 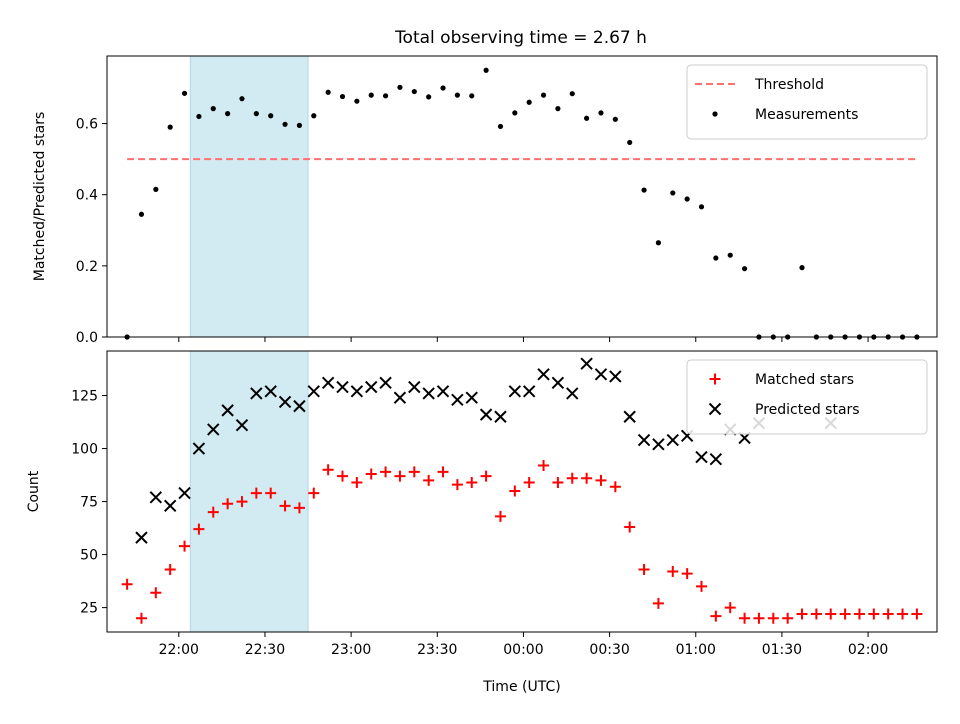 What do you see at coordinates (179, 650) in the screenshot?
I see `x-tick-label: 22:00` at bounding box center [179, 650].